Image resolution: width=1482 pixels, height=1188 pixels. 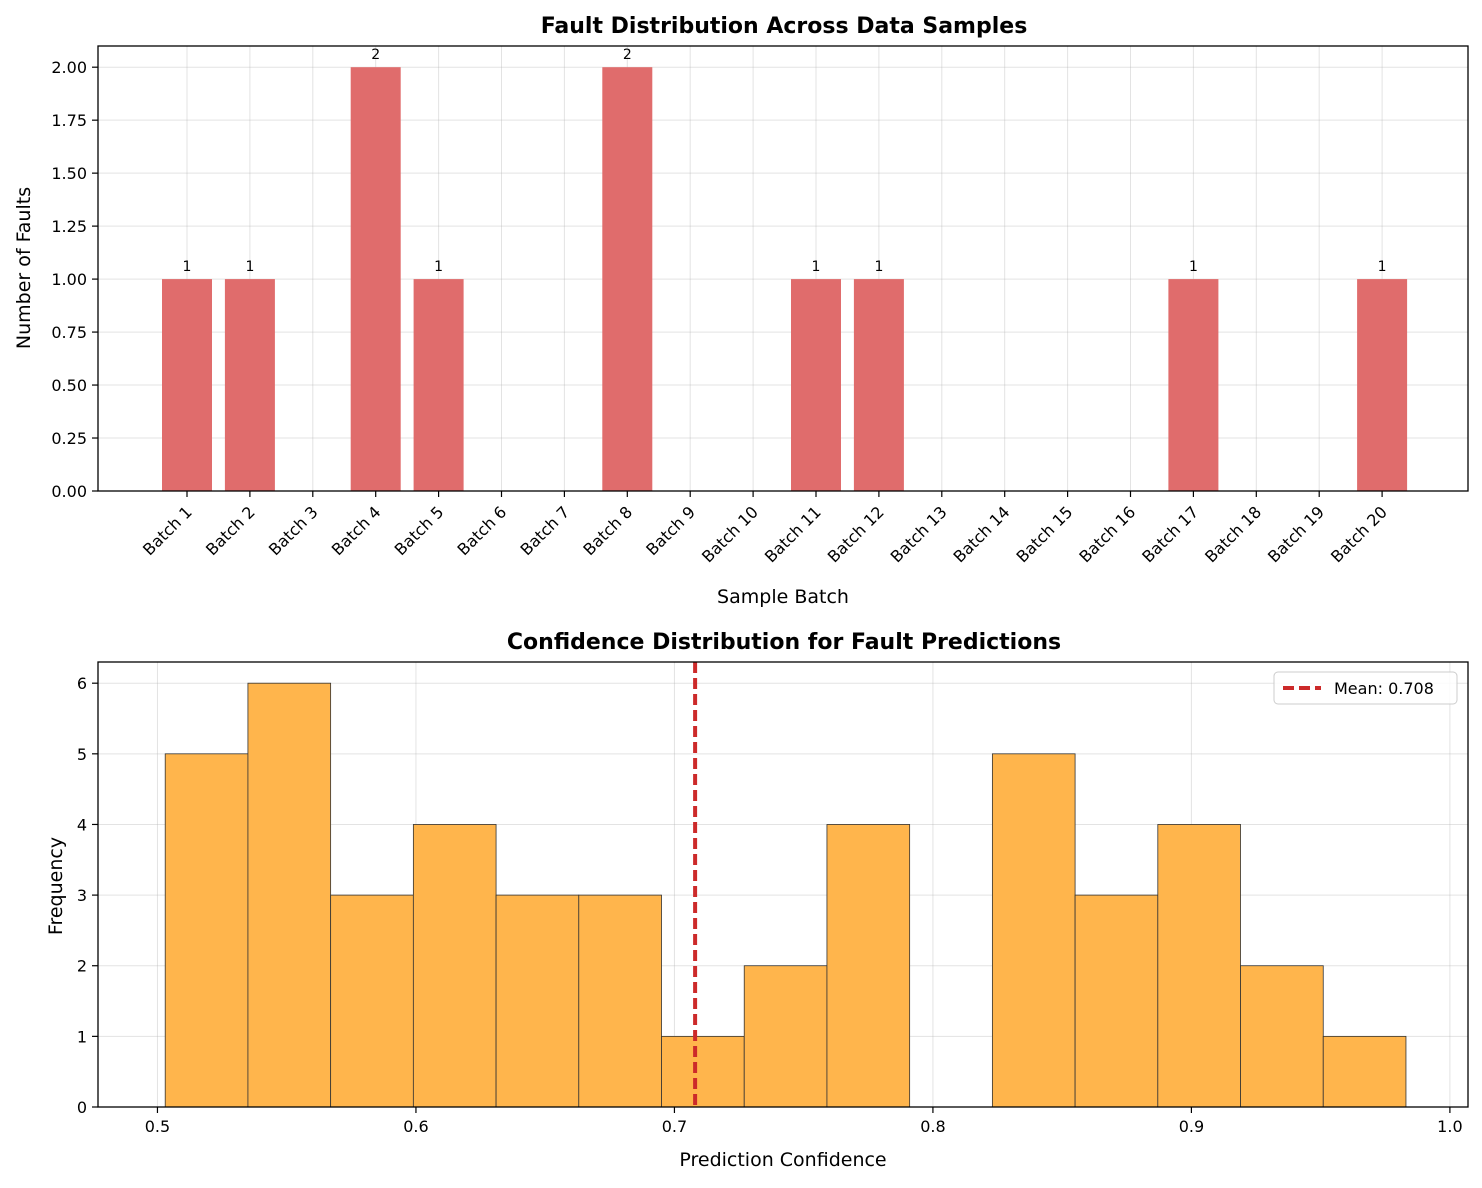 I want to click on top-y-axis-label: Number of Faults, so click(x=24, y=268).